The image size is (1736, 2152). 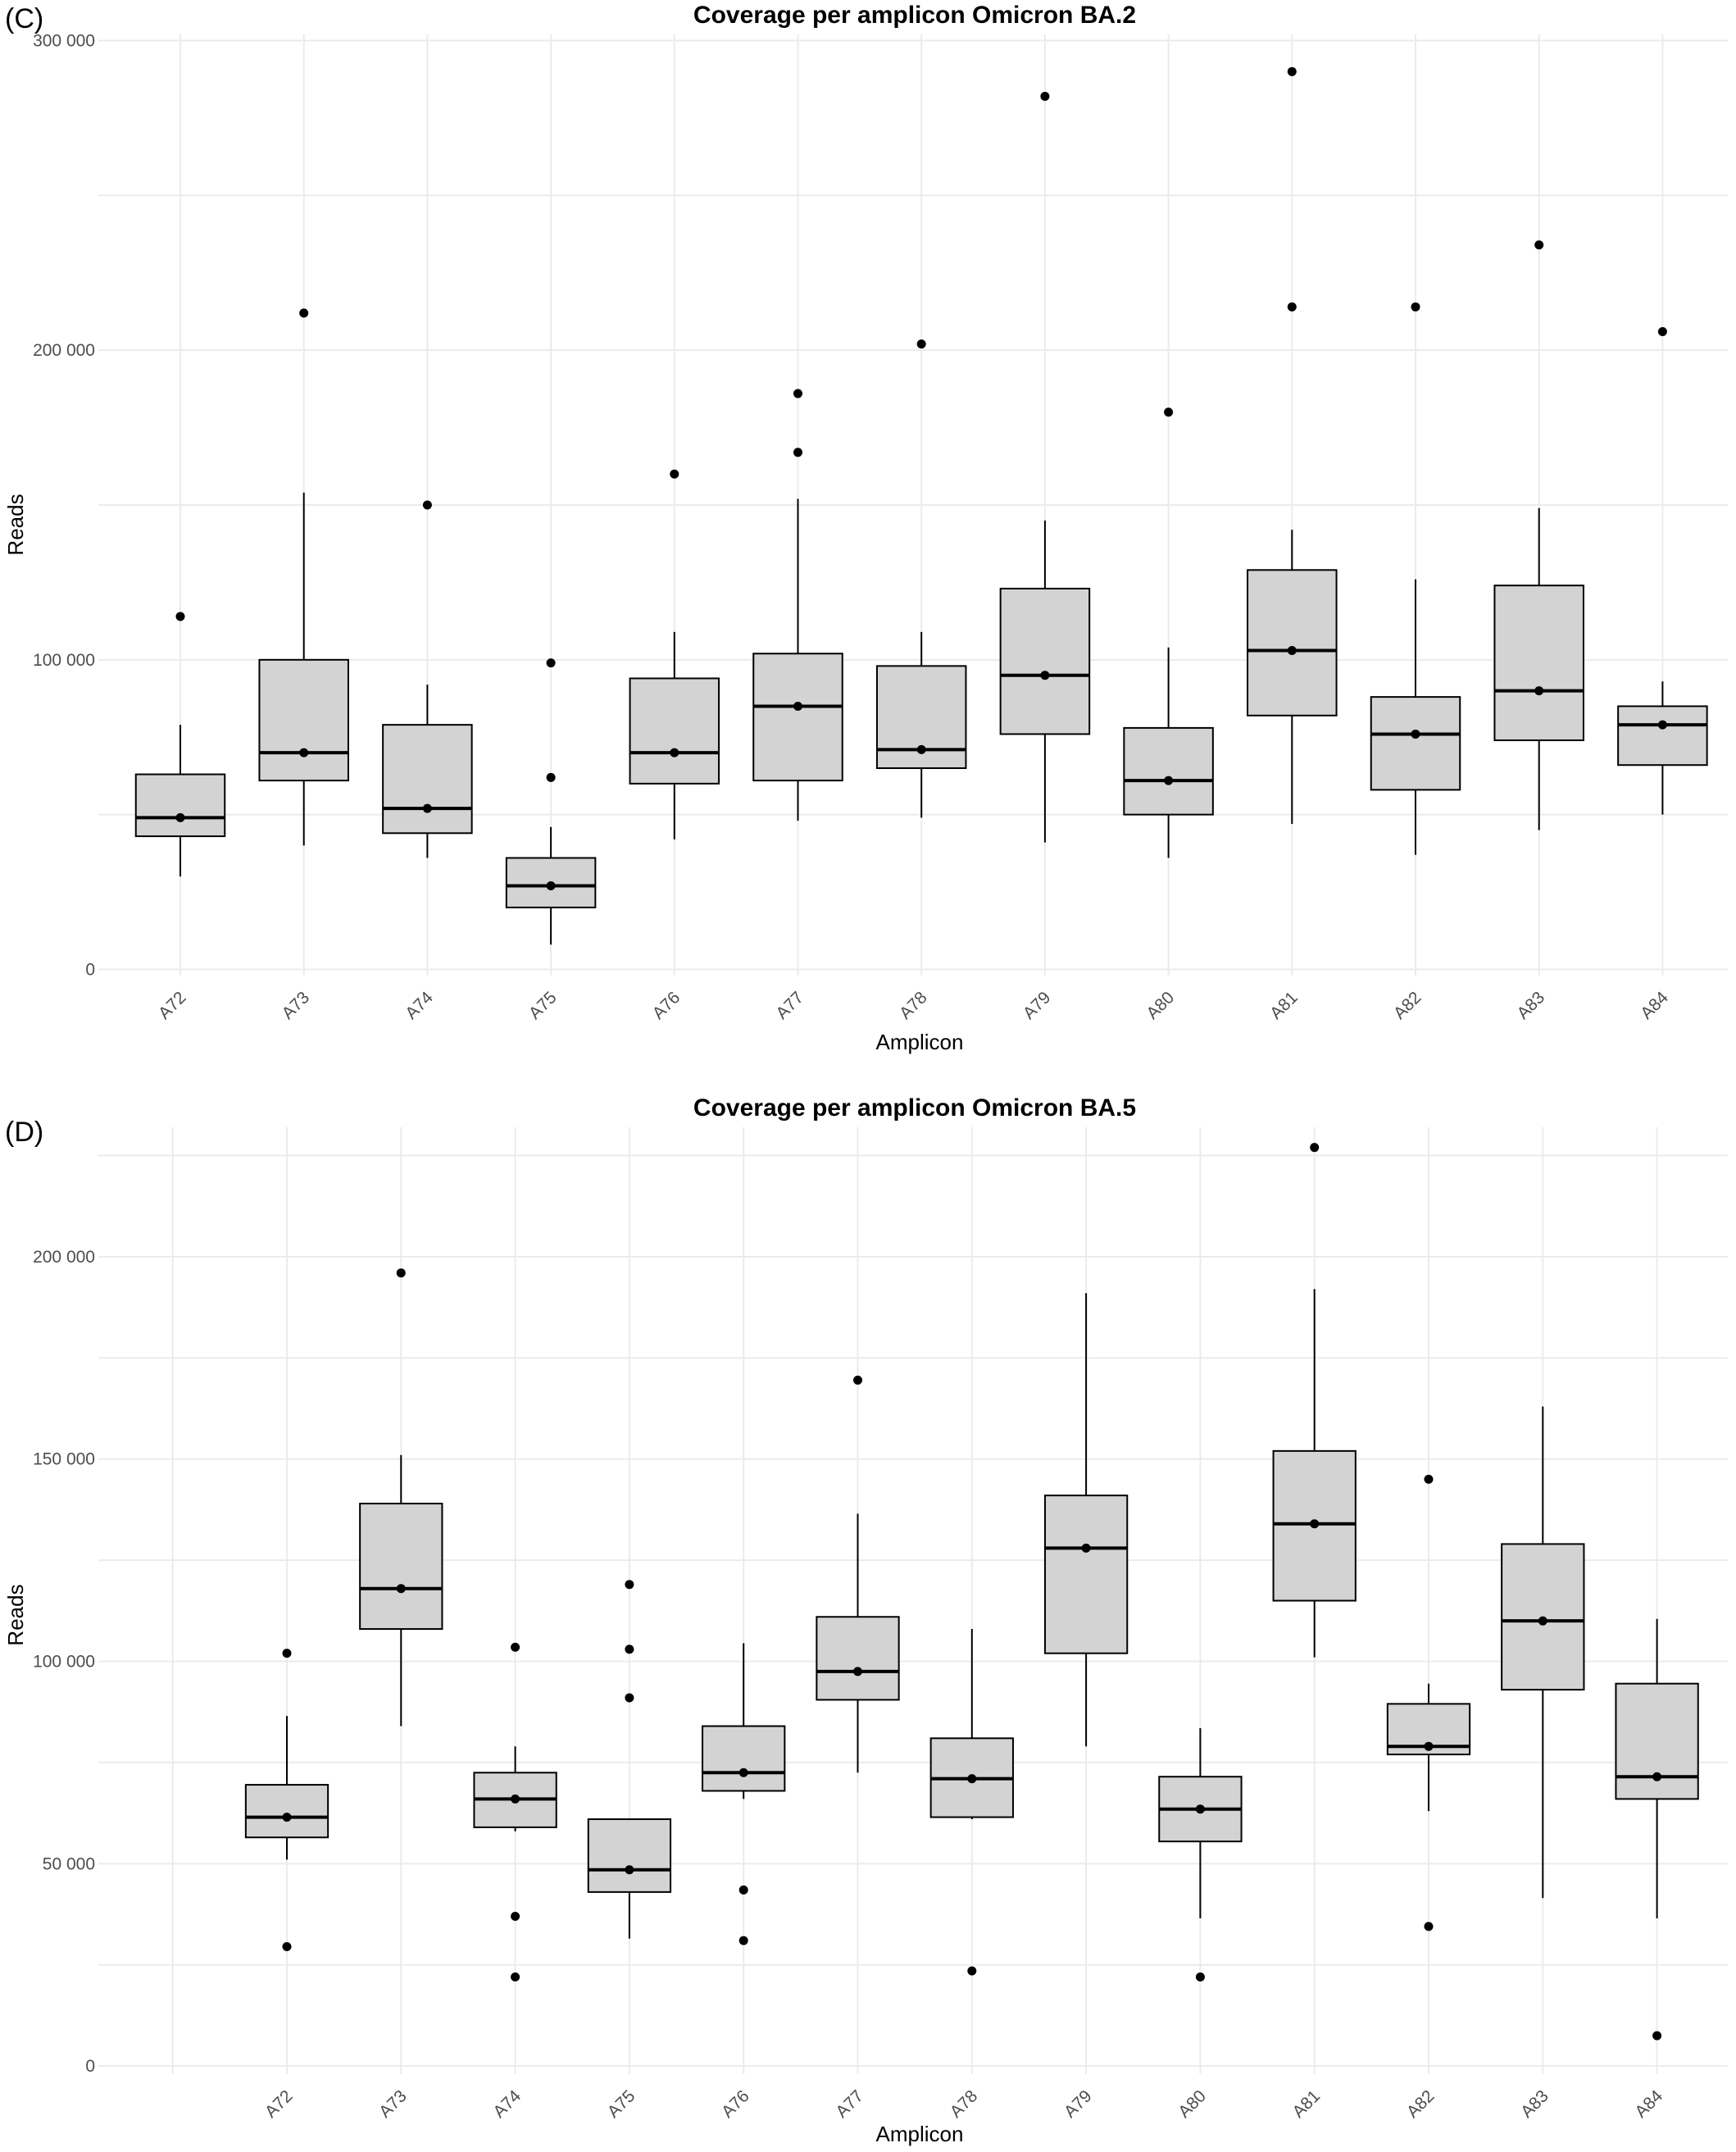 I want to click on box-a82, so click(x=1415, y=578).